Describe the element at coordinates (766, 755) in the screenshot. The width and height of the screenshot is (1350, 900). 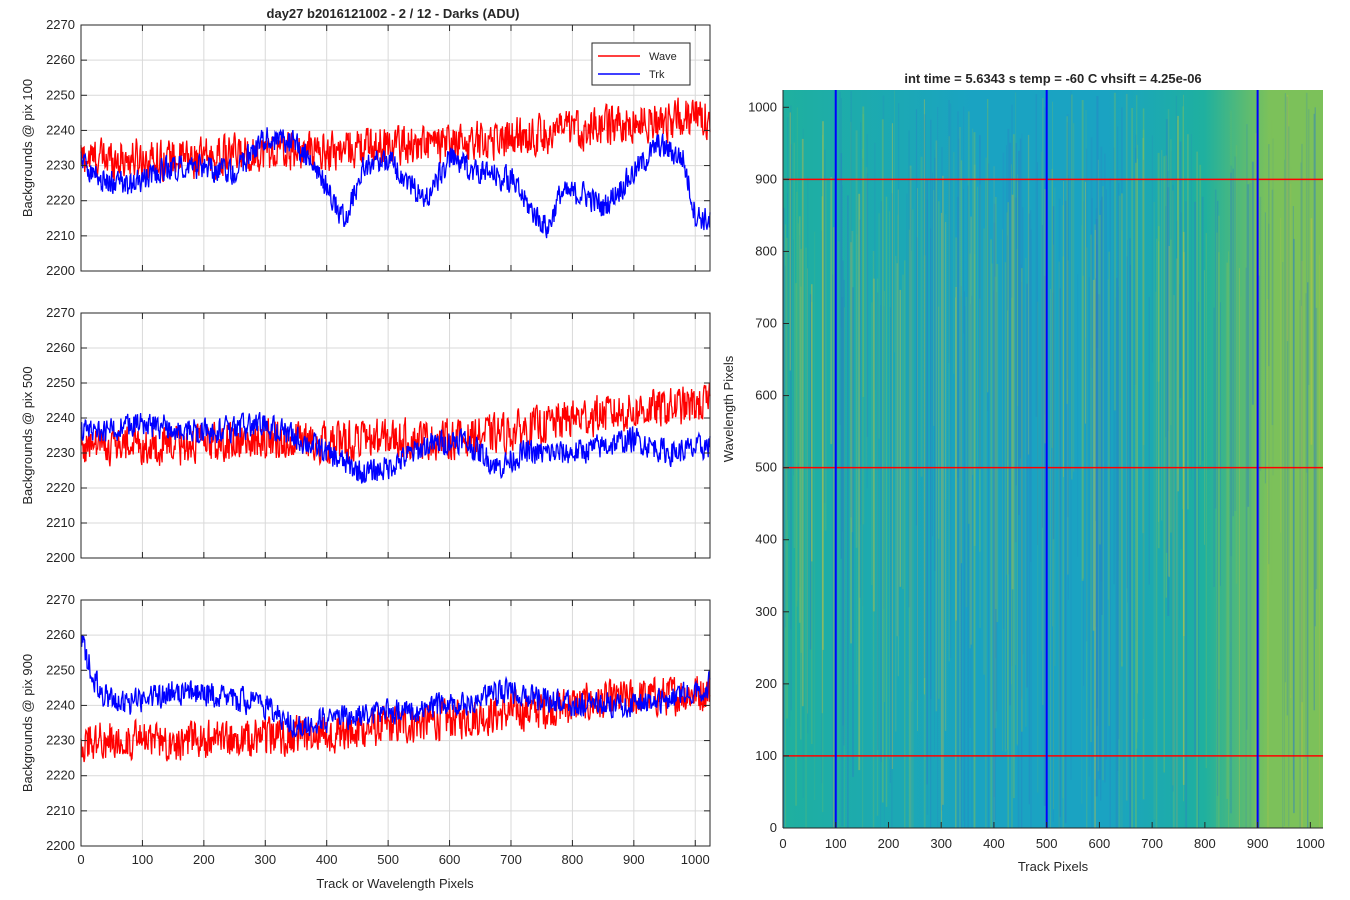
I see `y-tick-label: 100` at that location.